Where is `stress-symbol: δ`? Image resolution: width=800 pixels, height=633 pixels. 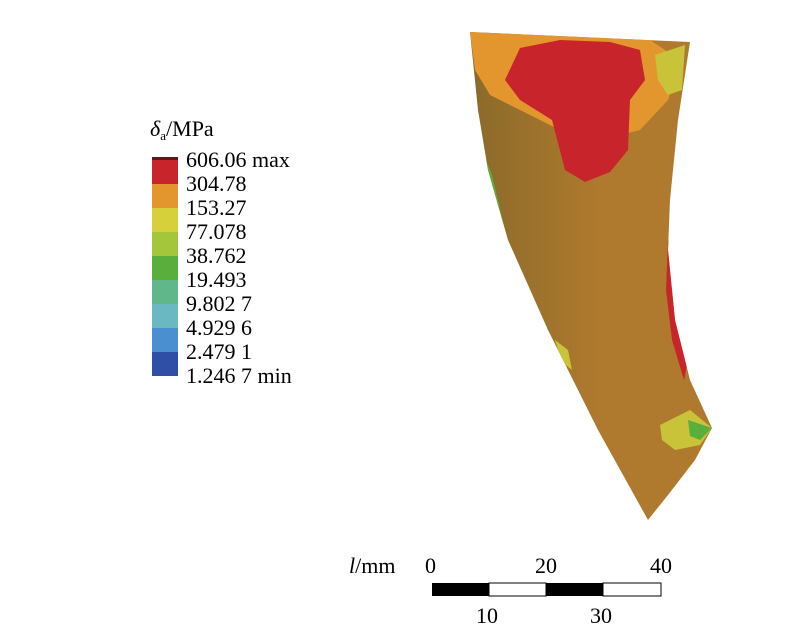 stress-symbol: δ is located at coordinates (155, 128).